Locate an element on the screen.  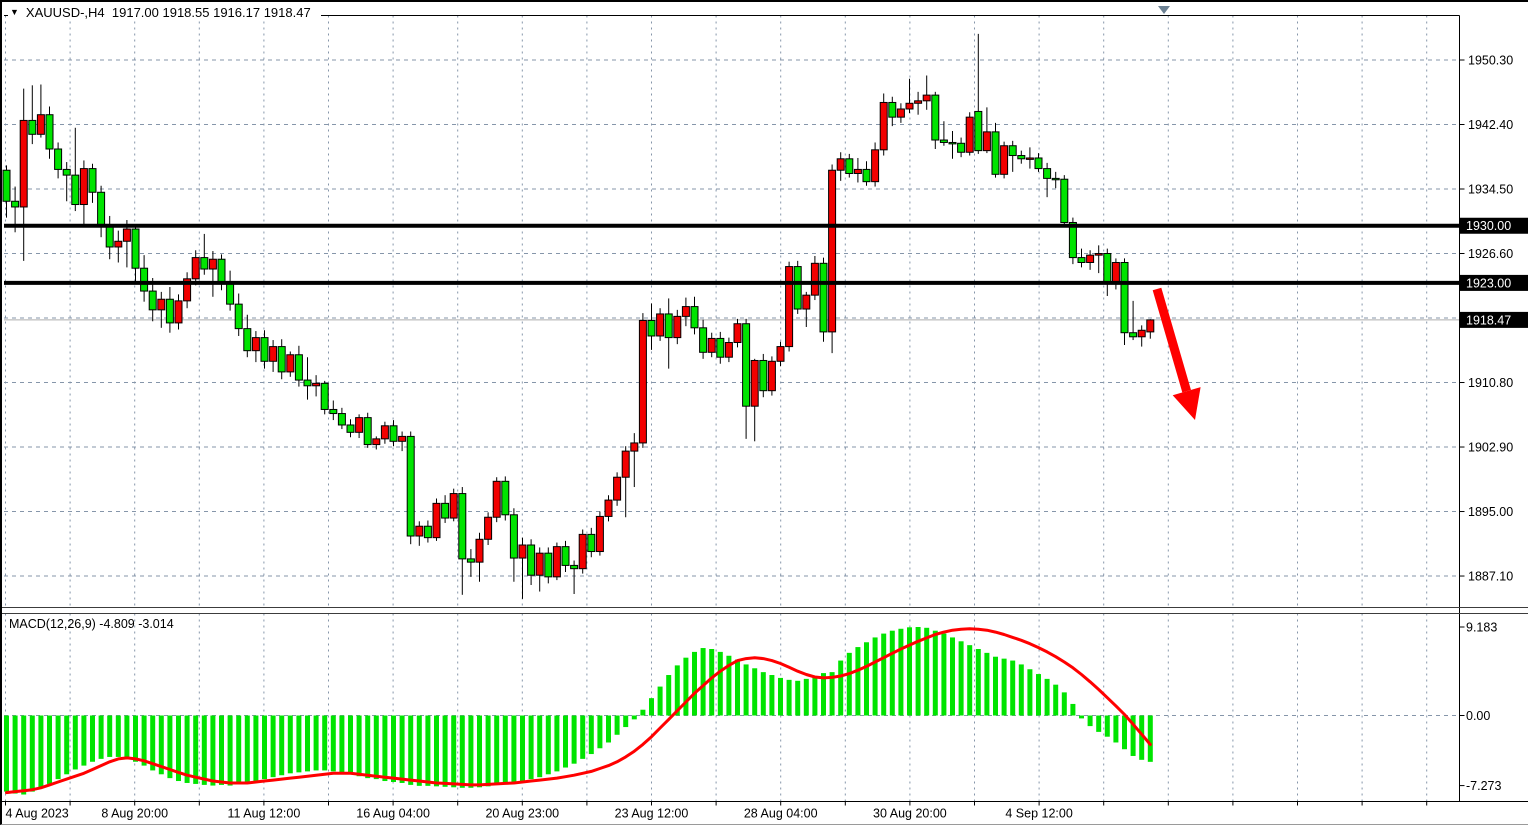
trend-arrow is located at coordinates (1176, 353).